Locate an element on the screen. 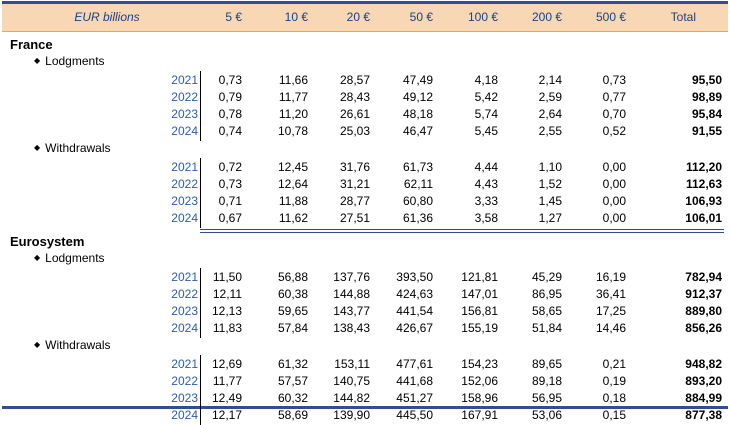 Image resolution: width=730 pixels, height=425 pixels. col-header-total: Total is located at coordinates (683, 17).